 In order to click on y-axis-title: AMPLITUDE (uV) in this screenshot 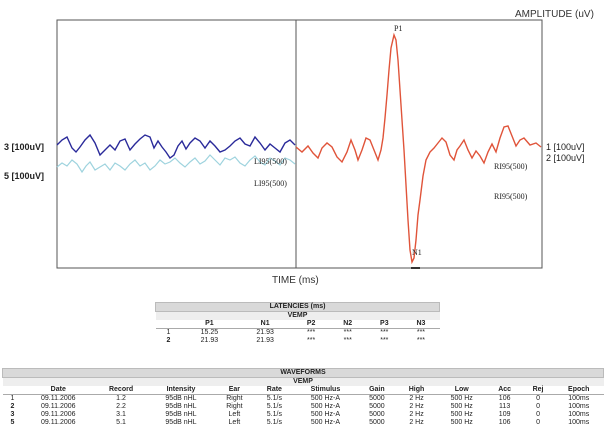, I will do `click(554, 14)`.